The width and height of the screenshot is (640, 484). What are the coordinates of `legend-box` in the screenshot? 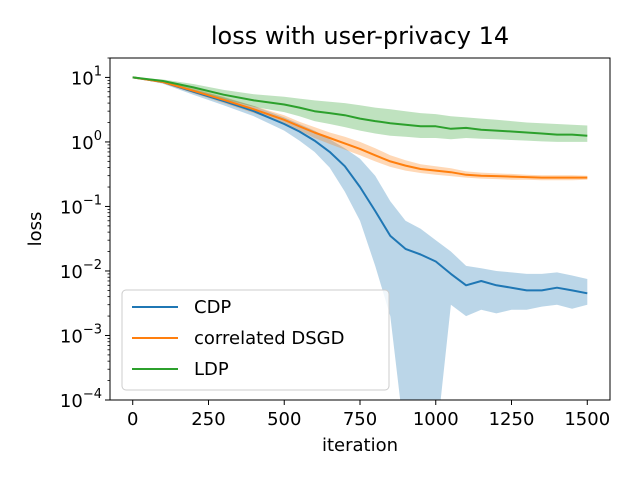 It's located at (255, 340).